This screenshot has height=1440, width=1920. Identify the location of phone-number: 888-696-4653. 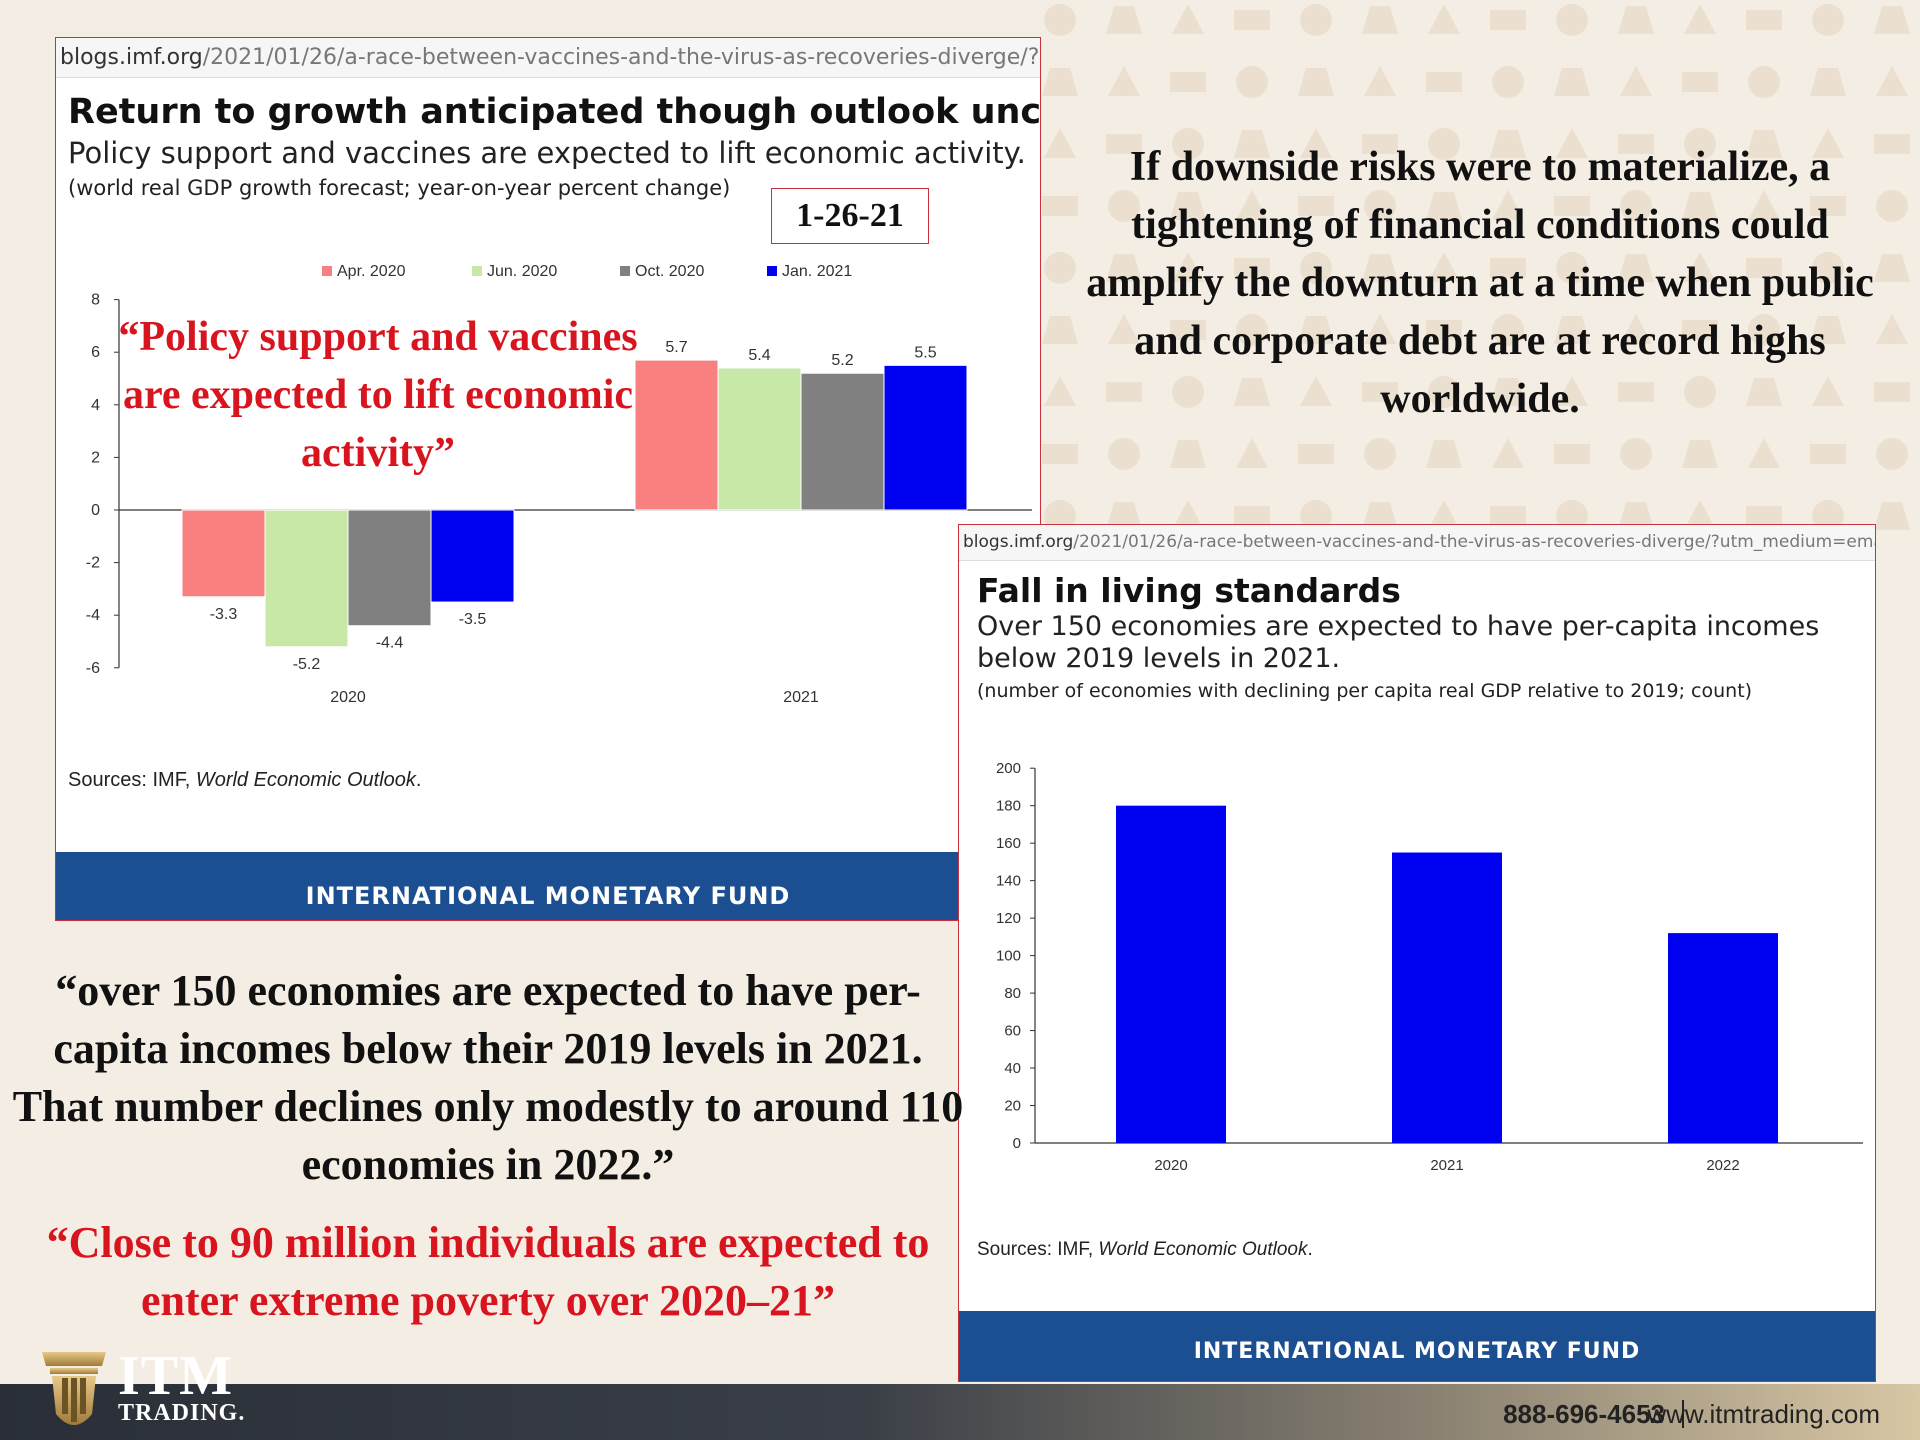
(1584, 1414).